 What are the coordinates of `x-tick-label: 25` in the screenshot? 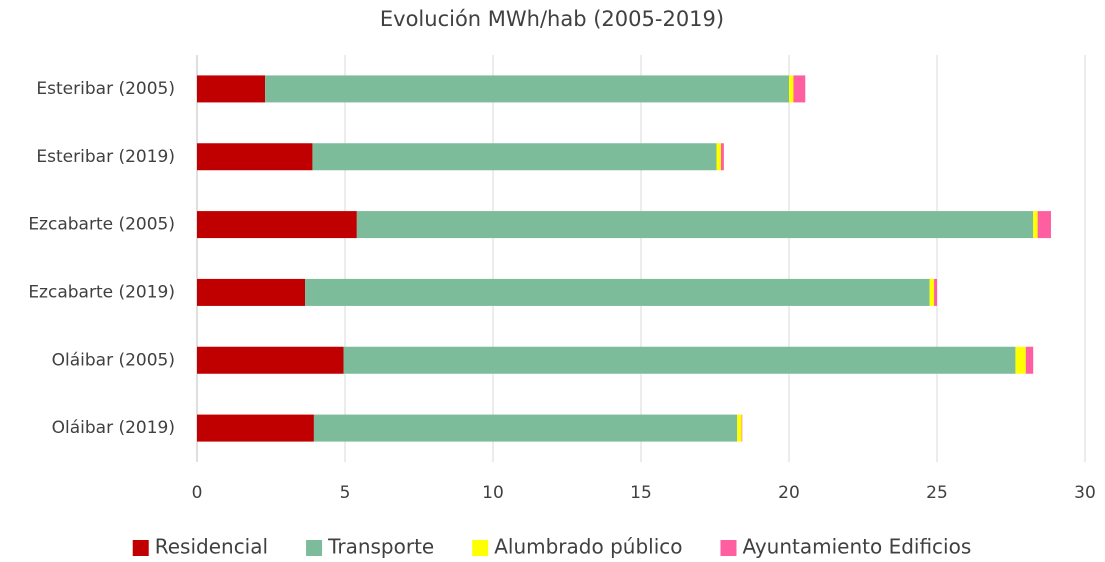 It's located at (937, 493).